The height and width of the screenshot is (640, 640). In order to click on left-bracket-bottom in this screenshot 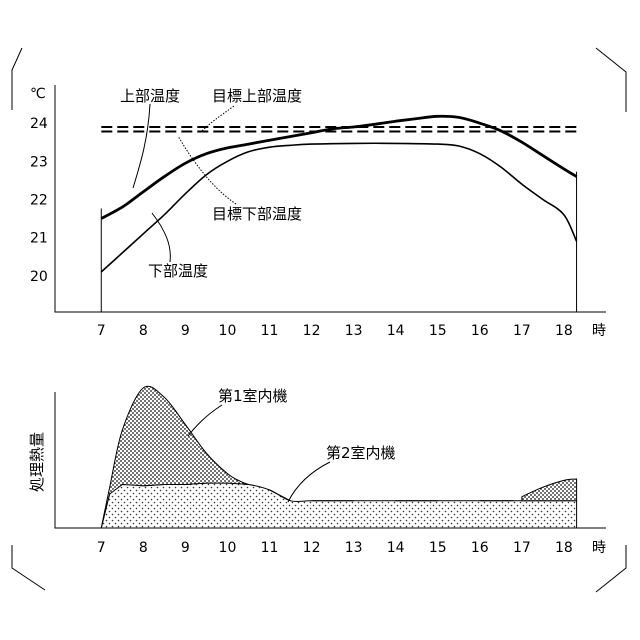, I will do `click(28, 567)`.